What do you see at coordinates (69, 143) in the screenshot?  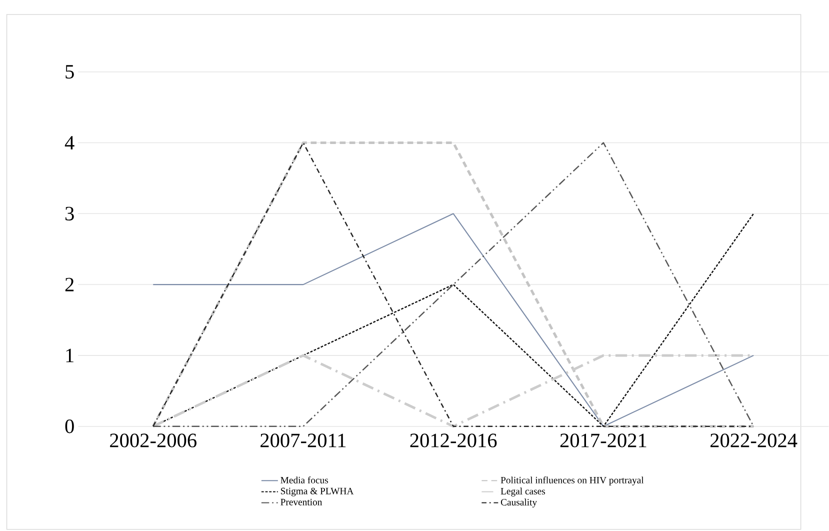 I see `y-tick-label: 4` at bounding box center [69, 143].